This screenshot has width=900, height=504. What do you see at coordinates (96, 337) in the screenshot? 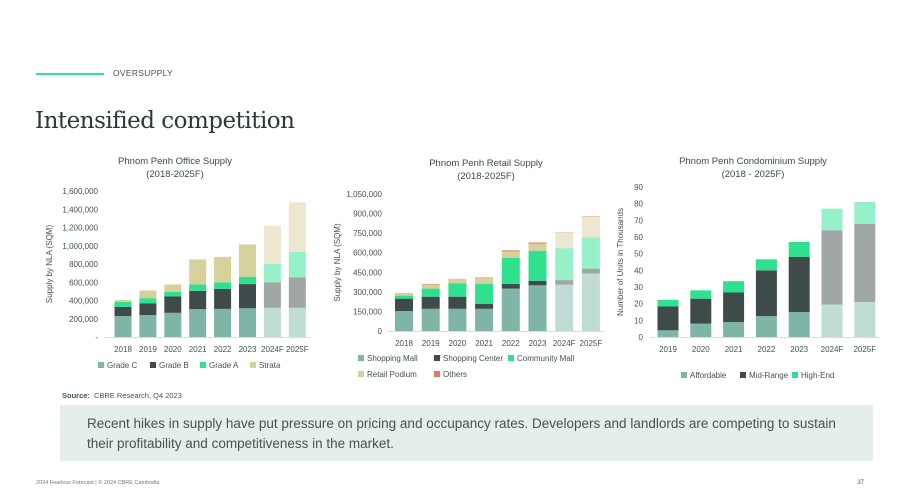
I see `office-y-tick-label: -` at bounding box center [96, 337].